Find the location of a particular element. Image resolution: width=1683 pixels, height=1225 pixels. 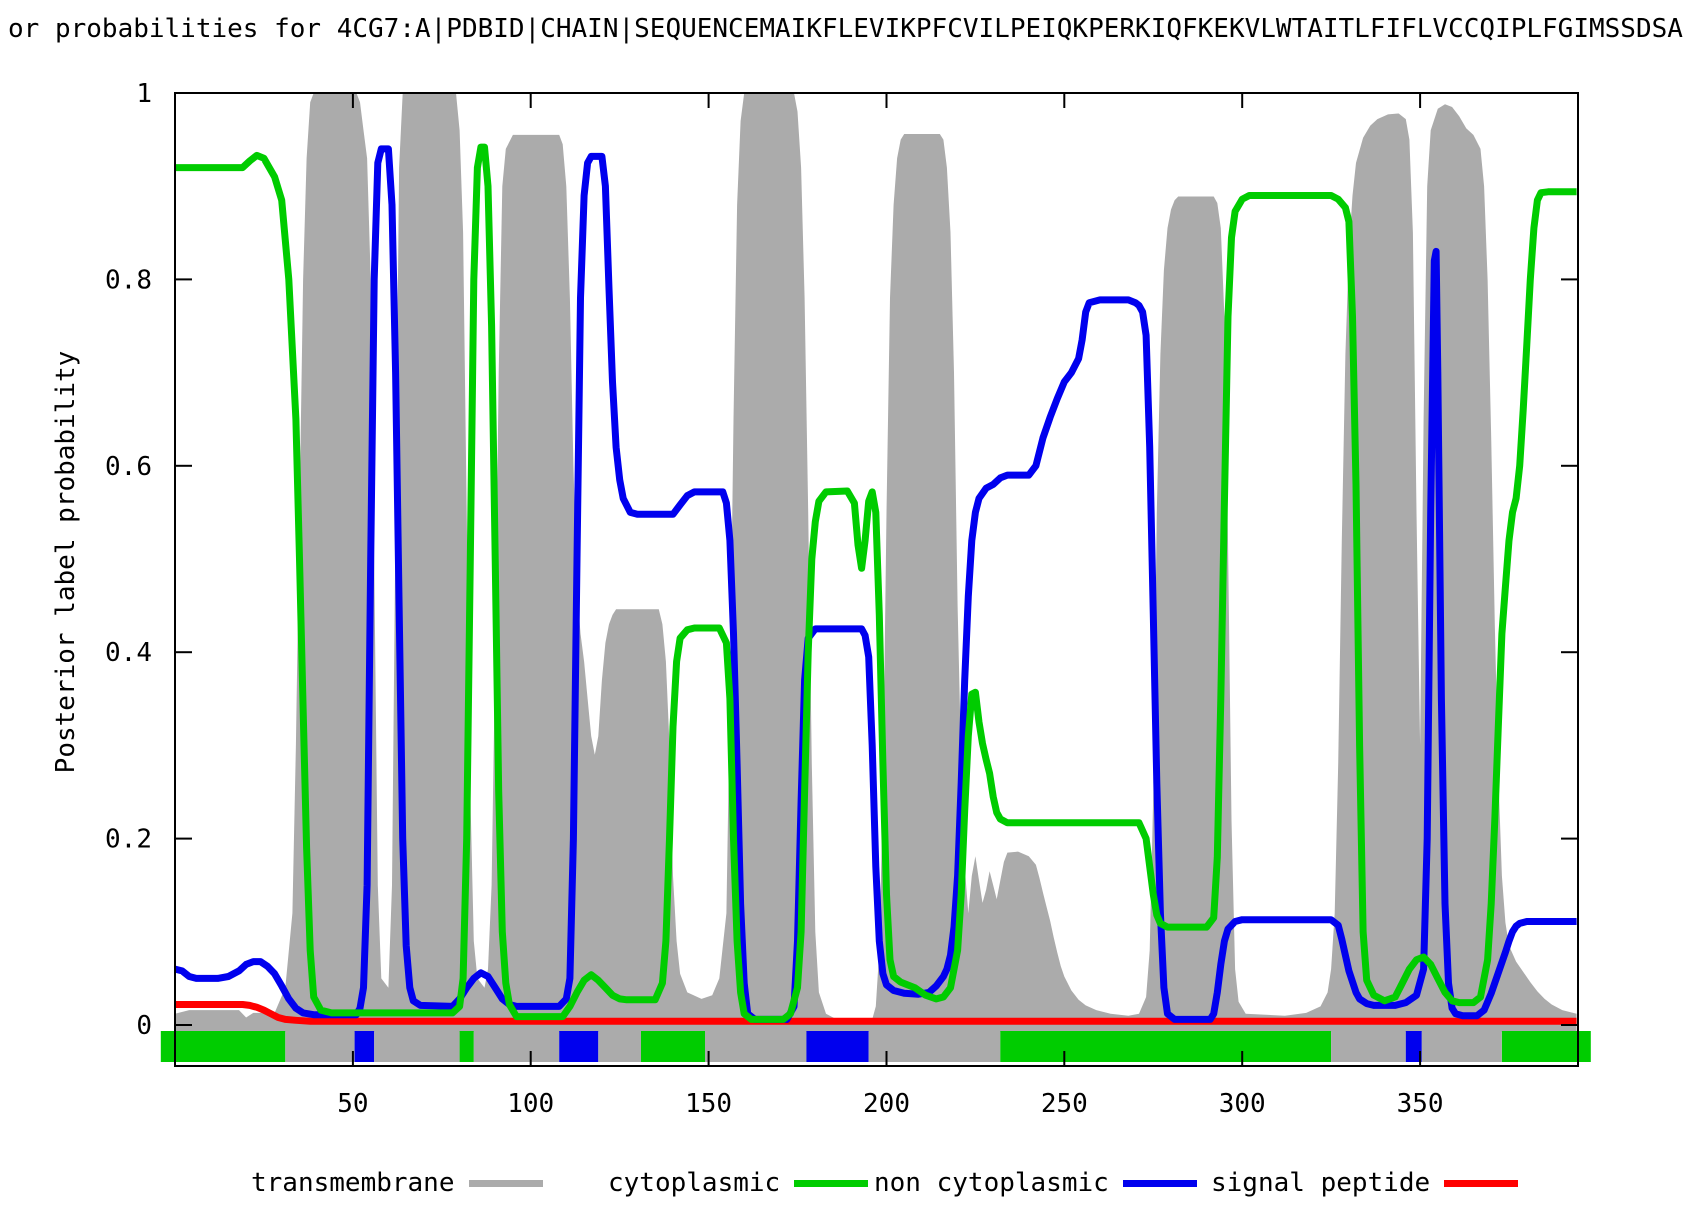

x-tick-label: 200 is located at coordinates (886, 1104).